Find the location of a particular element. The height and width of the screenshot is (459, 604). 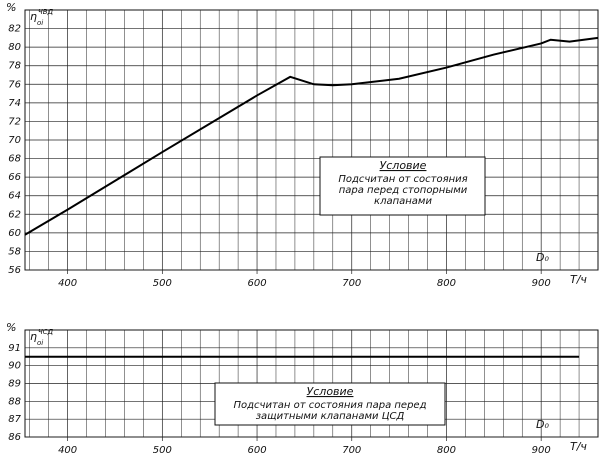

y-tick-label: 74 is located at coordinates (14, 103).